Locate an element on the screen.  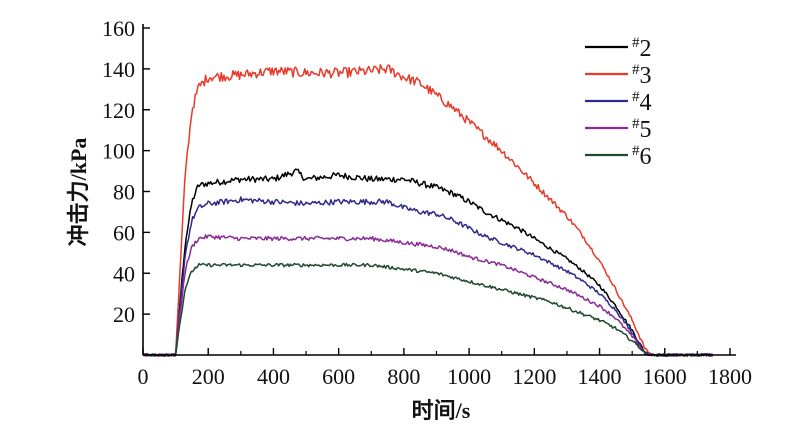
x-tick-label: 1600 is located at coordinates (665, 376).